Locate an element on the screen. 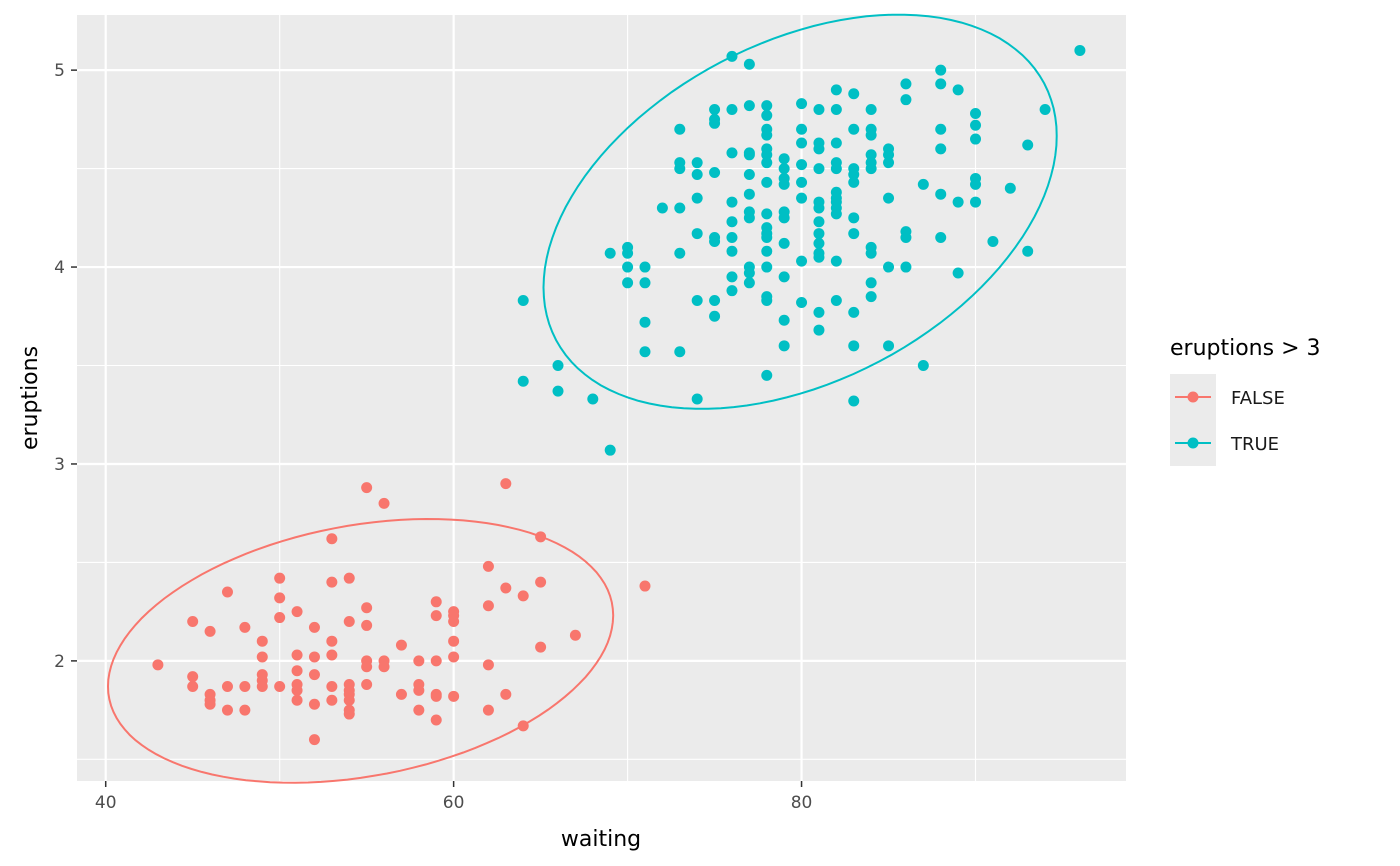 The image size is (1400, 866). y-tick-label: 5 is located at coordinates (59, 71).